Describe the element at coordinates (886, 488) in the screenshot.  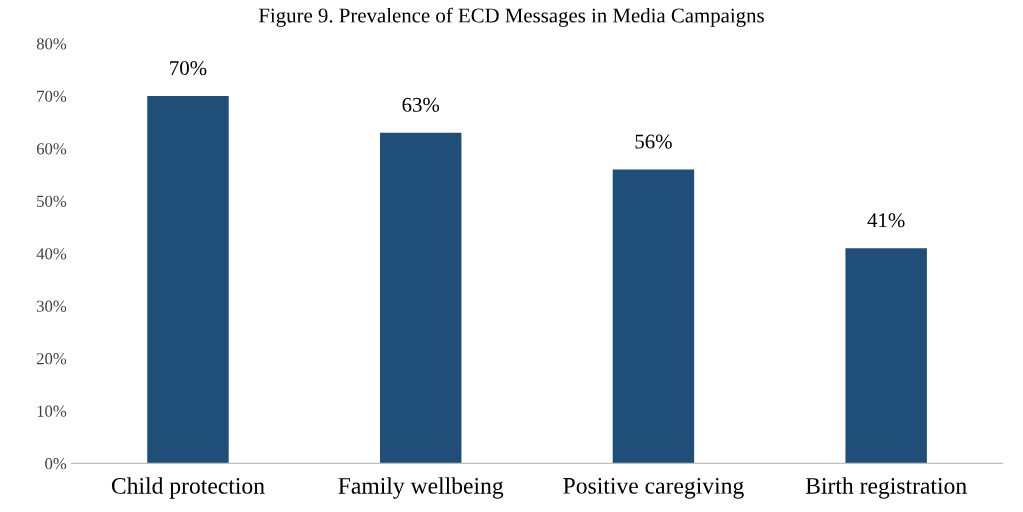
I see `x-tick-label: Birth registration` at that location.